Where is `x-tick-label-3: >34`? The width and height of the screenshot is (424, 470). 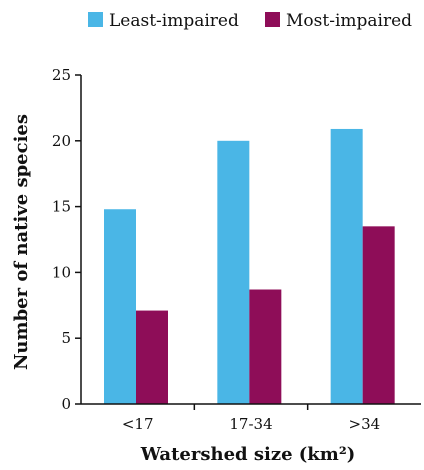 x-tick-label-3: >34 is located at coordinates (365, 424).